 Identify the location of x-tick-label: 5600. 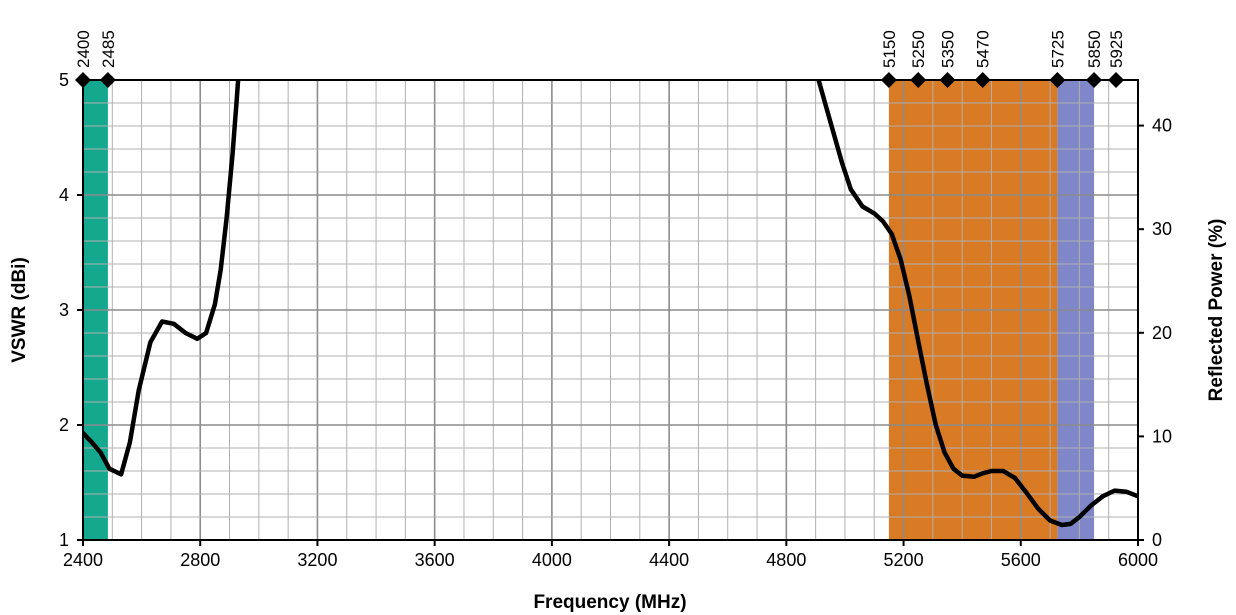
(1021, 560).